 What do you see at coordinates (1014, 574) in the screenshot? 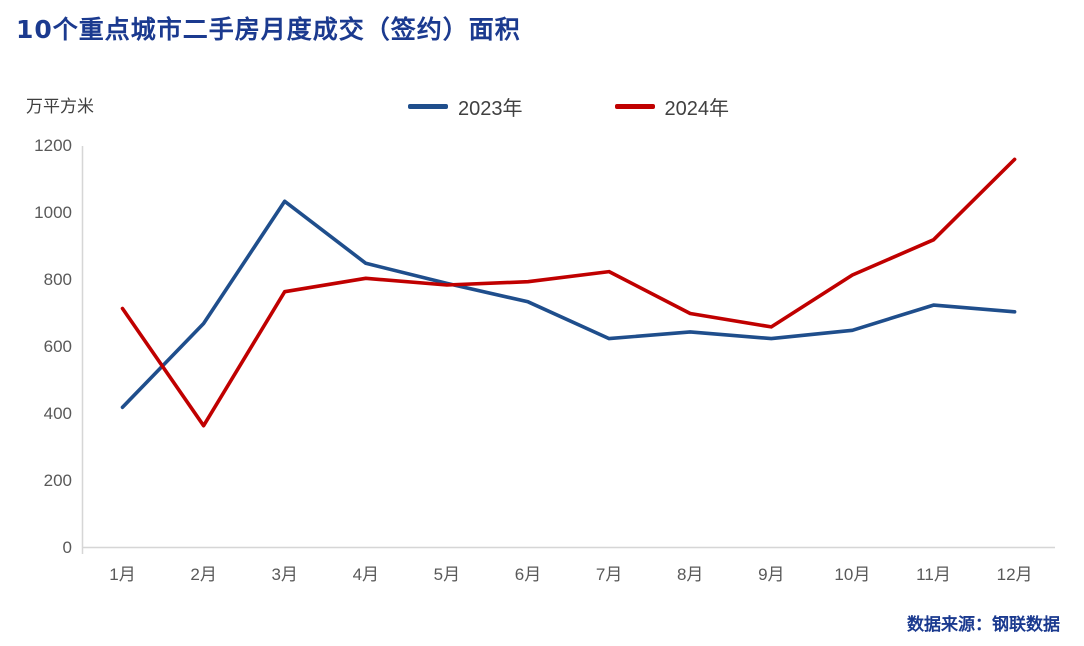
I see `x-tick-label: 12月` at bounding box center [1014, 574].